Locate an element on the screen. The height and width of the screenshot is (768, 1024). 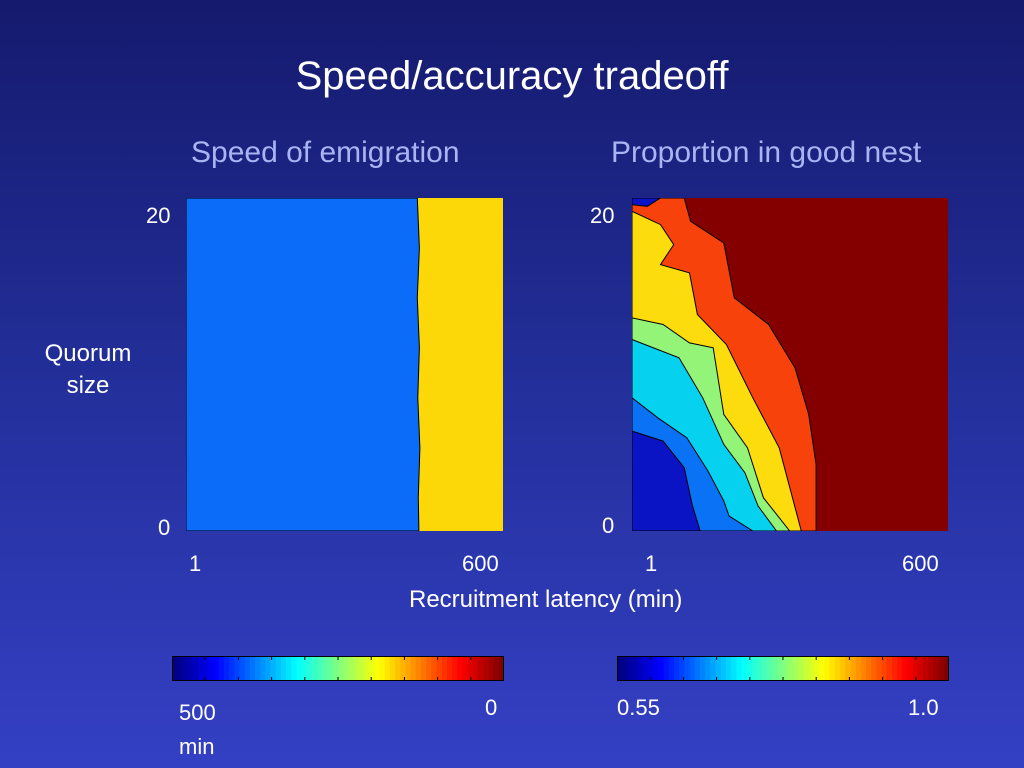
colorbar-speed is located at coordinates (338, 668).